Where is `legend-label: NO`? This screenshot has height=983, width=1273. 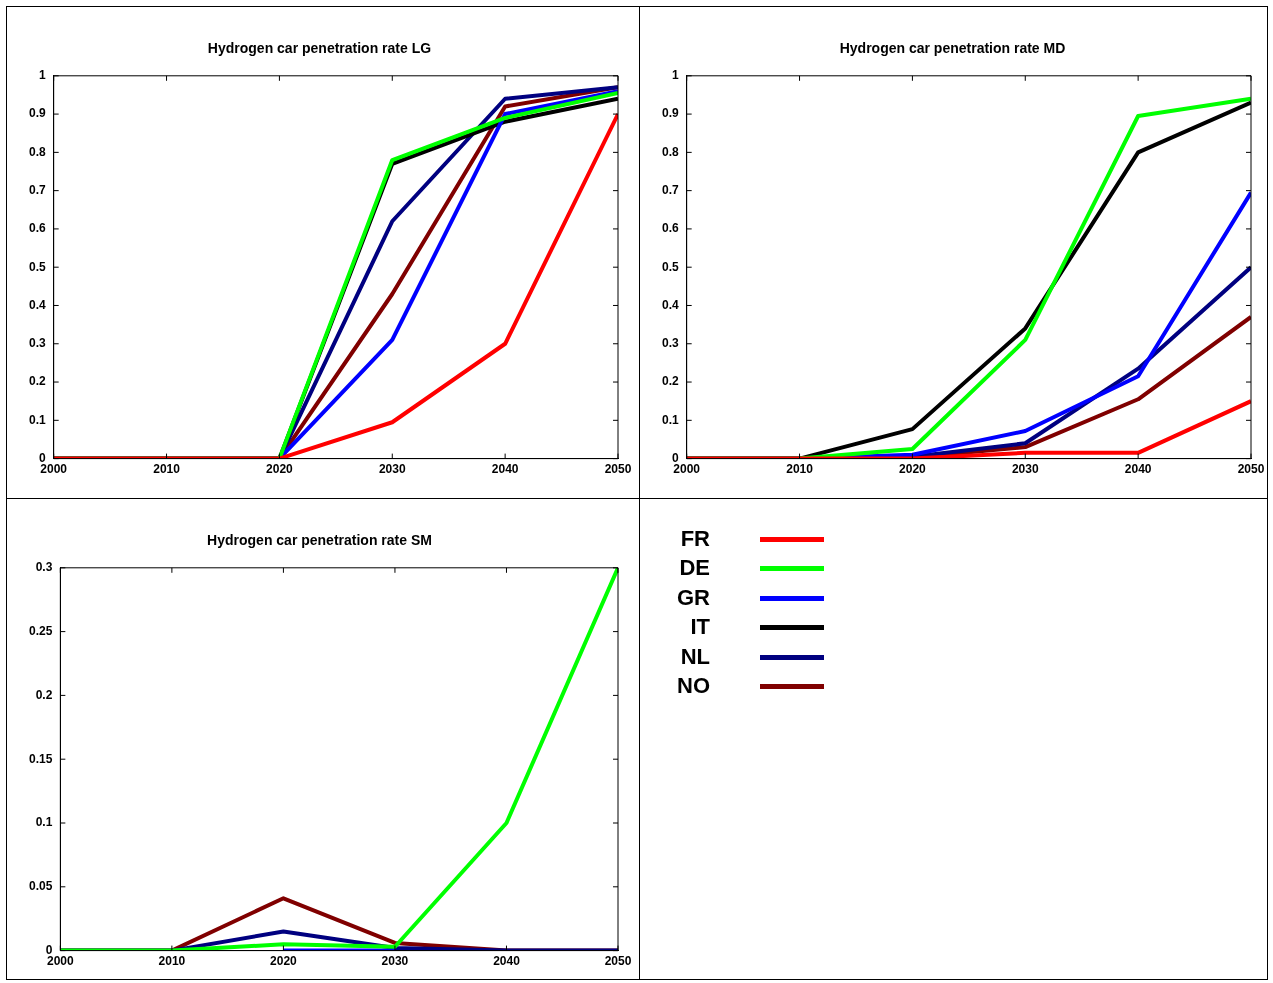
legend-label: NO is located at coordinates (693, 685).